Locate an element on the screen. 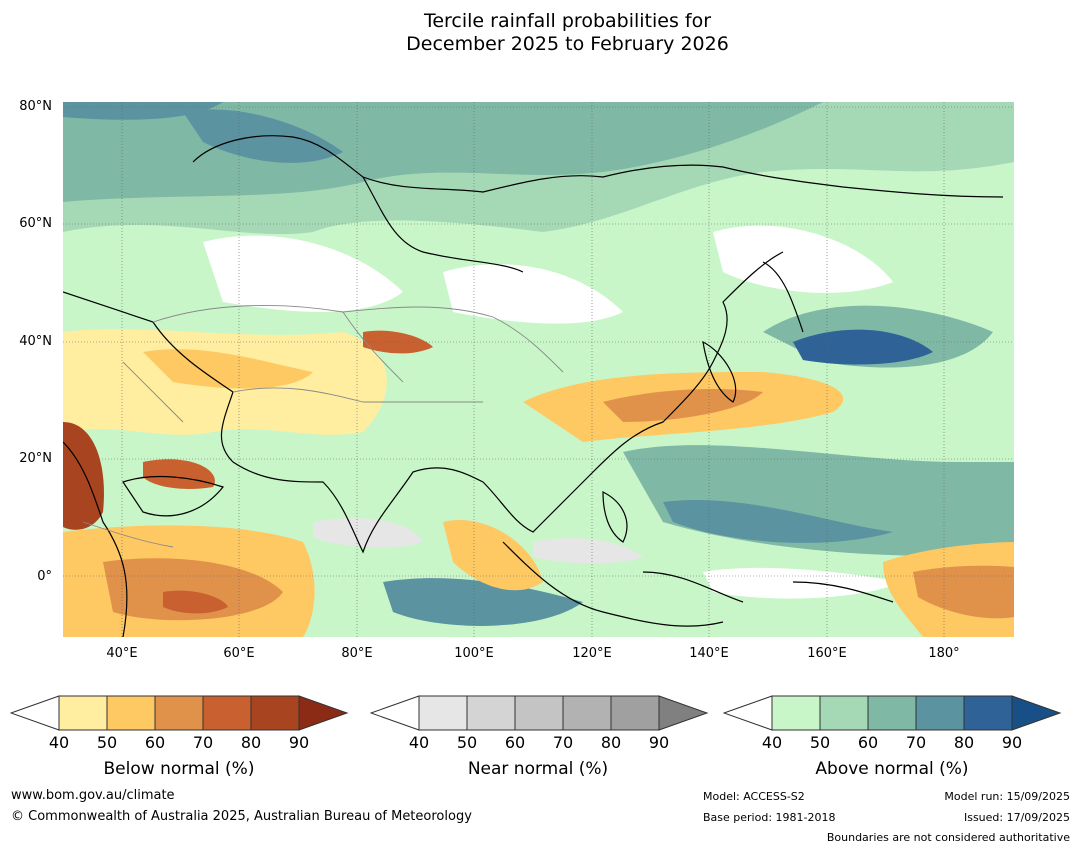  region-grey-seasia is located at coordinates (588, 550).